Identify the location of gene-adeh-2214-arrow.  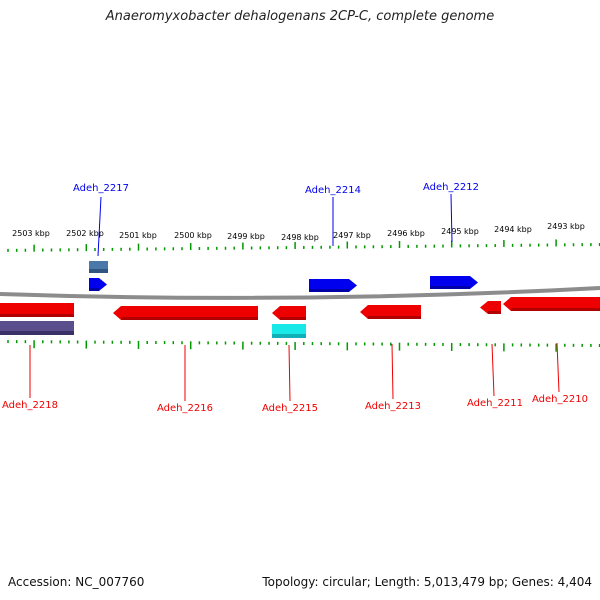
(333, 285).